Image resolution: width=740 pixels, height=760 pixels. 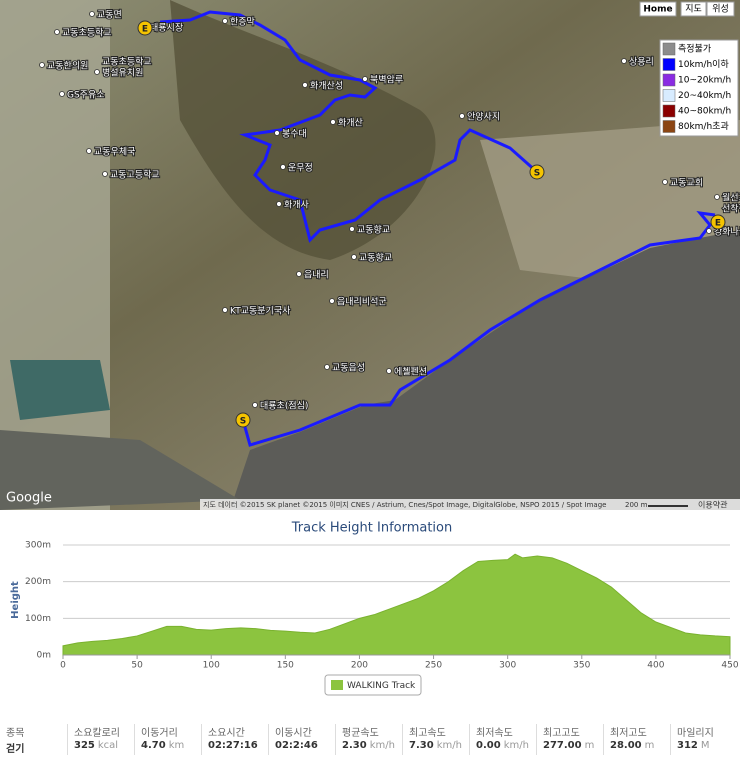 I want to click on place-label: 교동한의원, so click(x=67, y=66).